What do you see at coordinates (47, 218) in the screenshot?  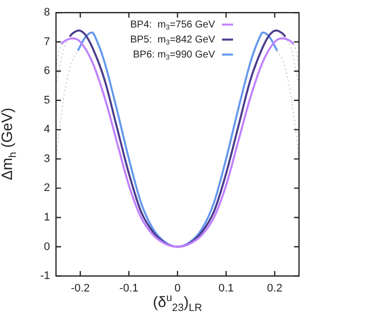 I see `y-tick-label: 1` at bounding box center [47, 218].